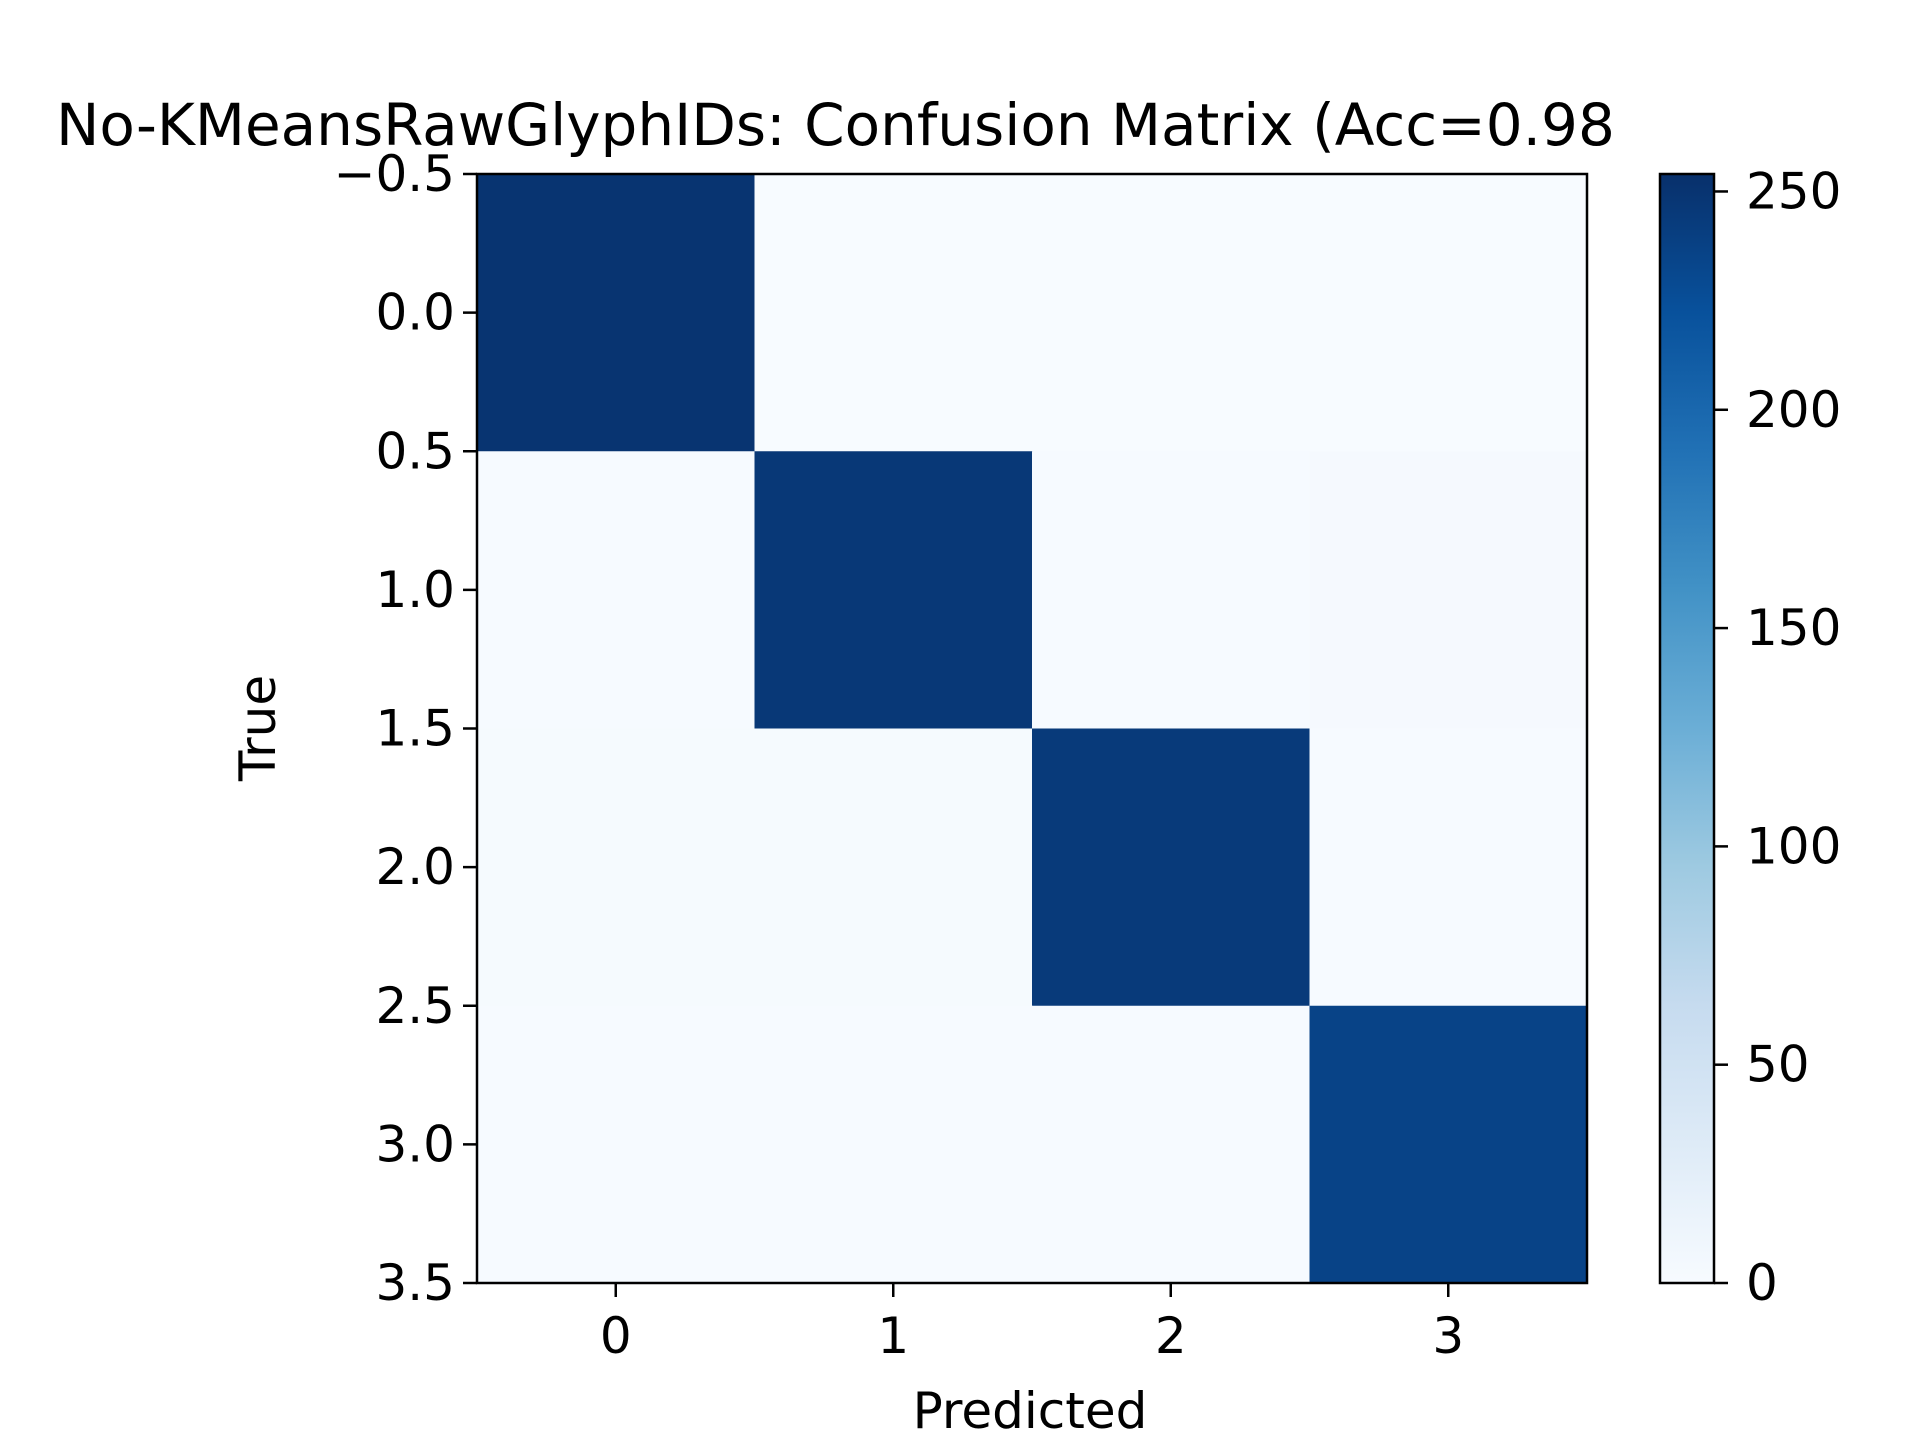  I want to click on x-axis-ticks: 0 1 2 3, so click(1032, 1324).